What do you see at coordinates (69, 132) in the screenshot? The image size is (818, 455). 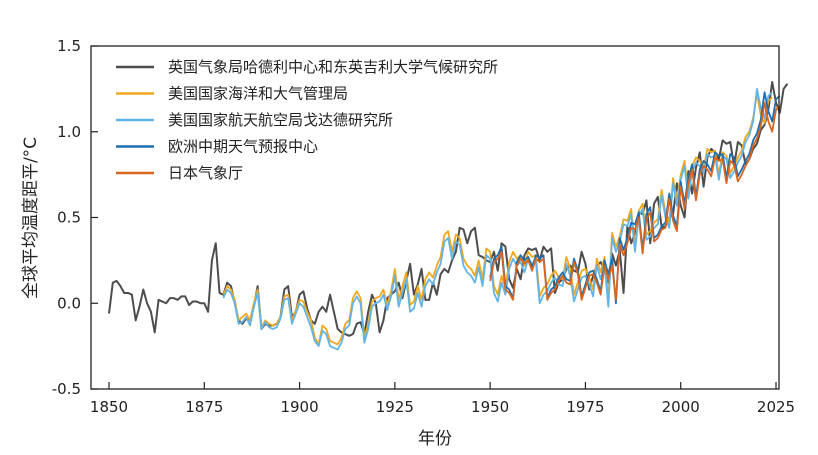 I see `y-tick-label: 1.0` at bounding box center [69, 132].